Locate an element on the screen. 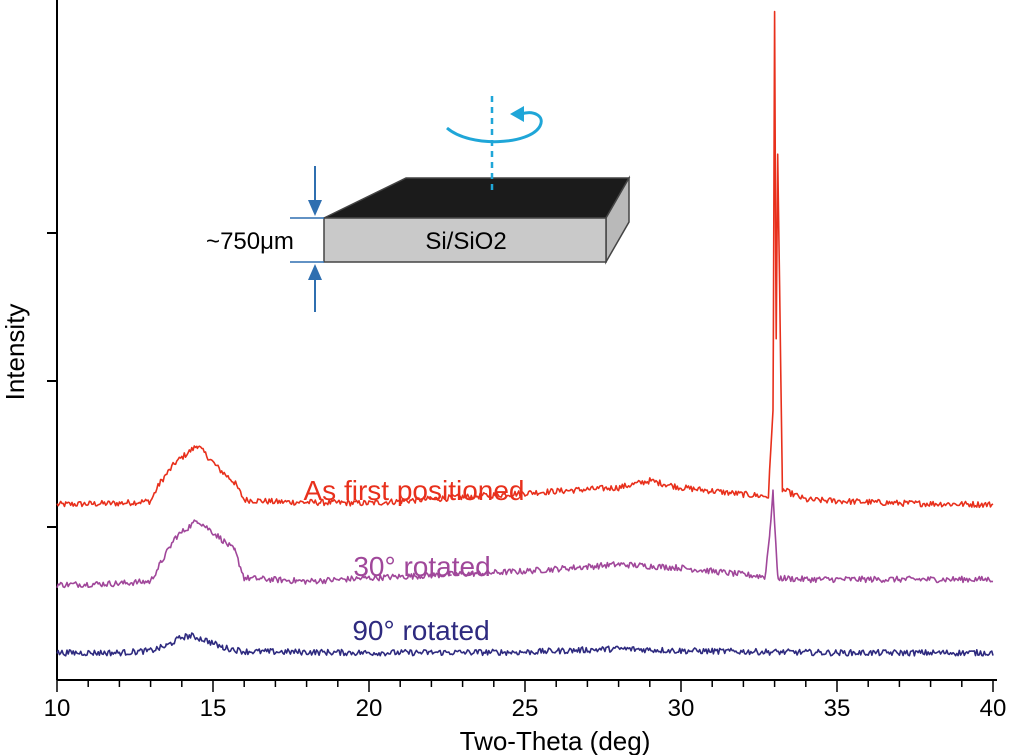  x-tick-label: 20 is located at coordinates (369, 708).